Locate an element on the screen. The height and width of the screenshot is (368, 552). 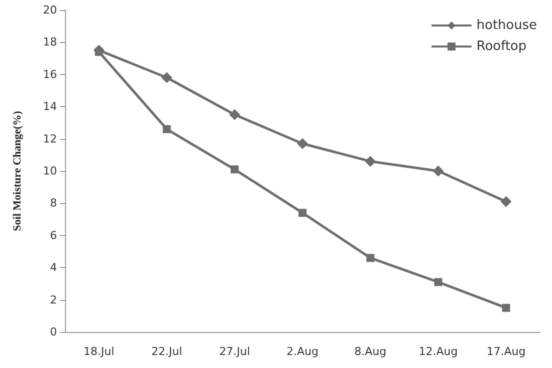
y-tick-label: 4 is located at coordinates (53, 267).